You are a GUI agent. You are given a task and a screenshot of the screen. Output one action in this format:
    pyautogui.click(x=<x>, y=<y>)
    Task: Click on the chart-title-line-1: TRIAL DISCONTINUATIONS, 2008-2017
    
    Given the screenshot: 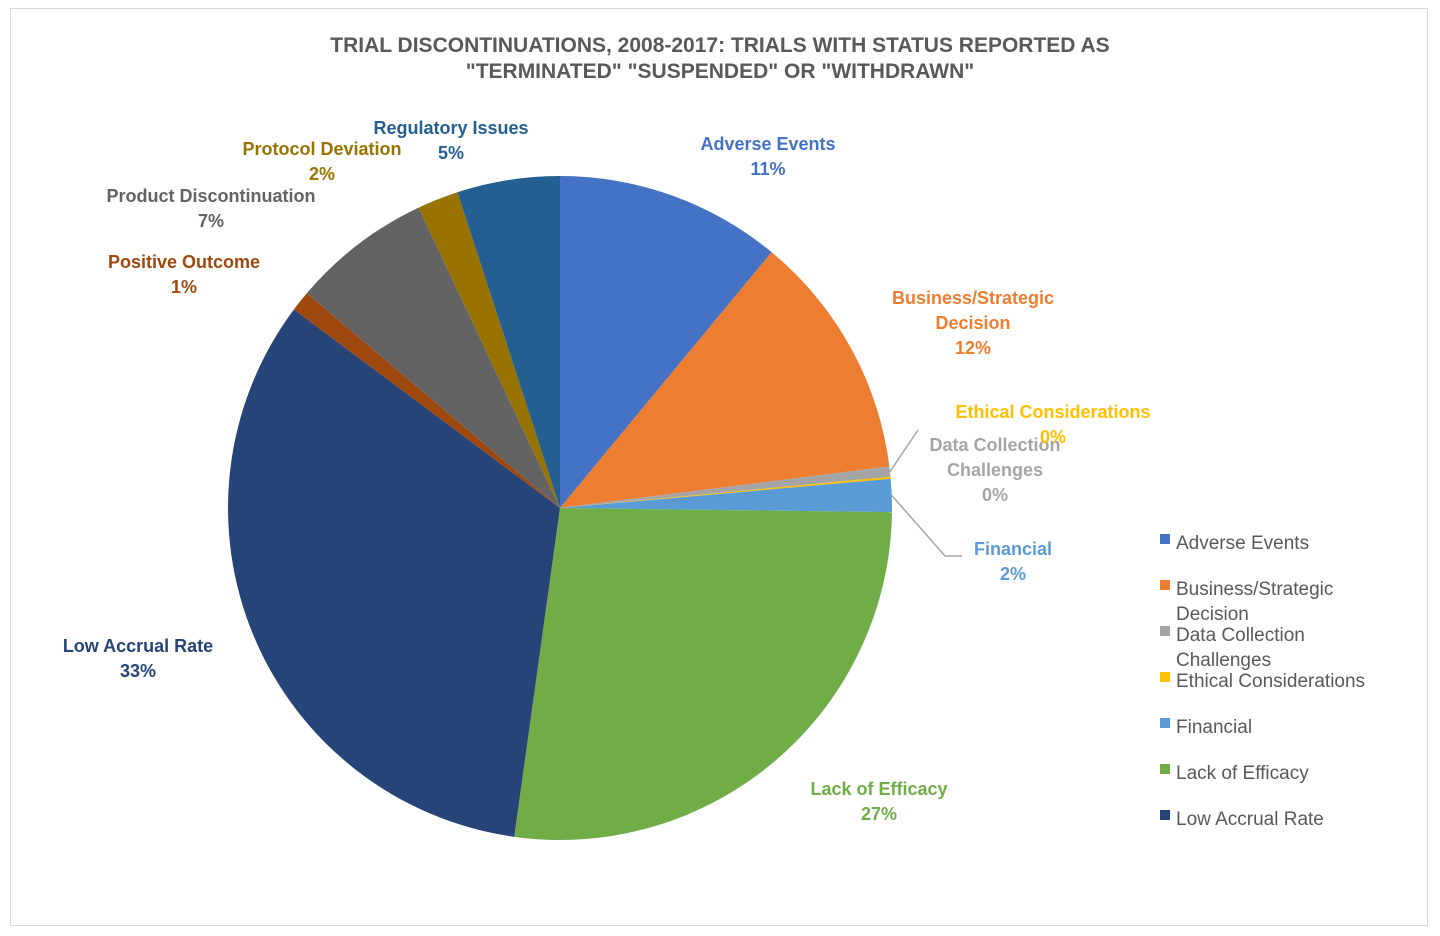 What is the action you would take?
    pyautogui.click(x=720, y=45)
    